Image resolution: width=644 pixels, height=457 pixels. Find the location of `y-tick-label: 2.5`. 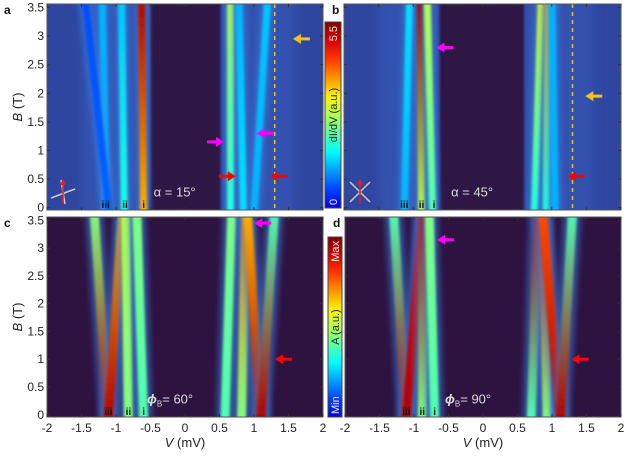

y-tick-label: 2.5 is located at coordinates (35, 65).